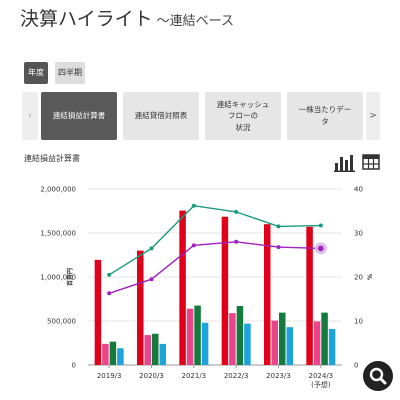  Describe the element at coordinates (278, 376) in the screenshot. I see `x-tick-label: 2023/3` at that location.